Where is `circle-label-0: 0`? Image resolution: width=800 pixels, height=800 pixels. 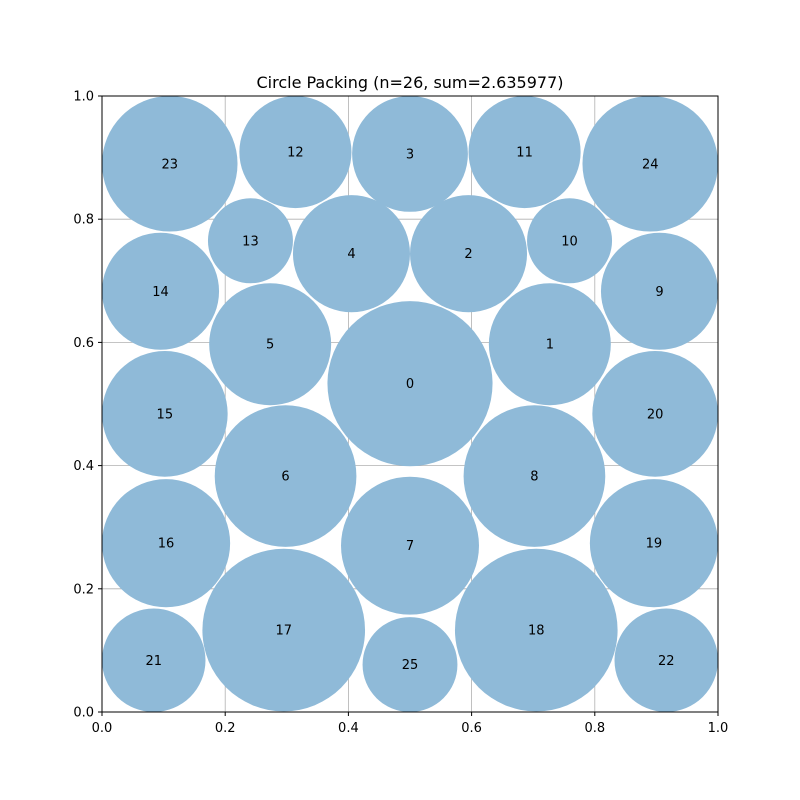
circle-label-0: 0 is located at coordinates (410, 384).